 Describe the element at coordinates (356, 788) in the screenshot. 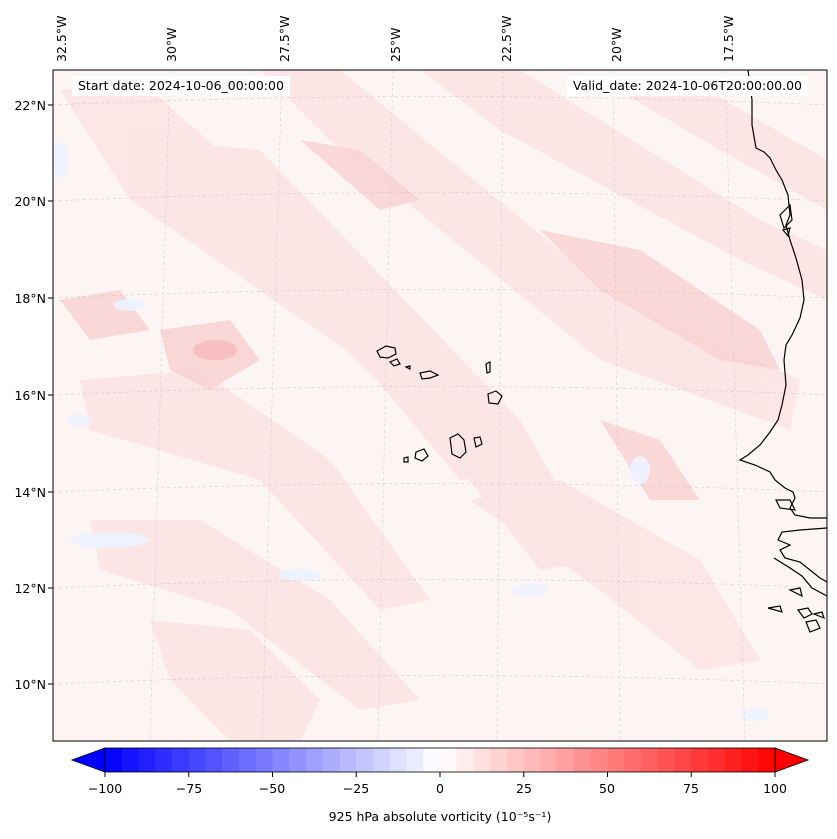

I see `colorbar-tick-label: −25` at that location.